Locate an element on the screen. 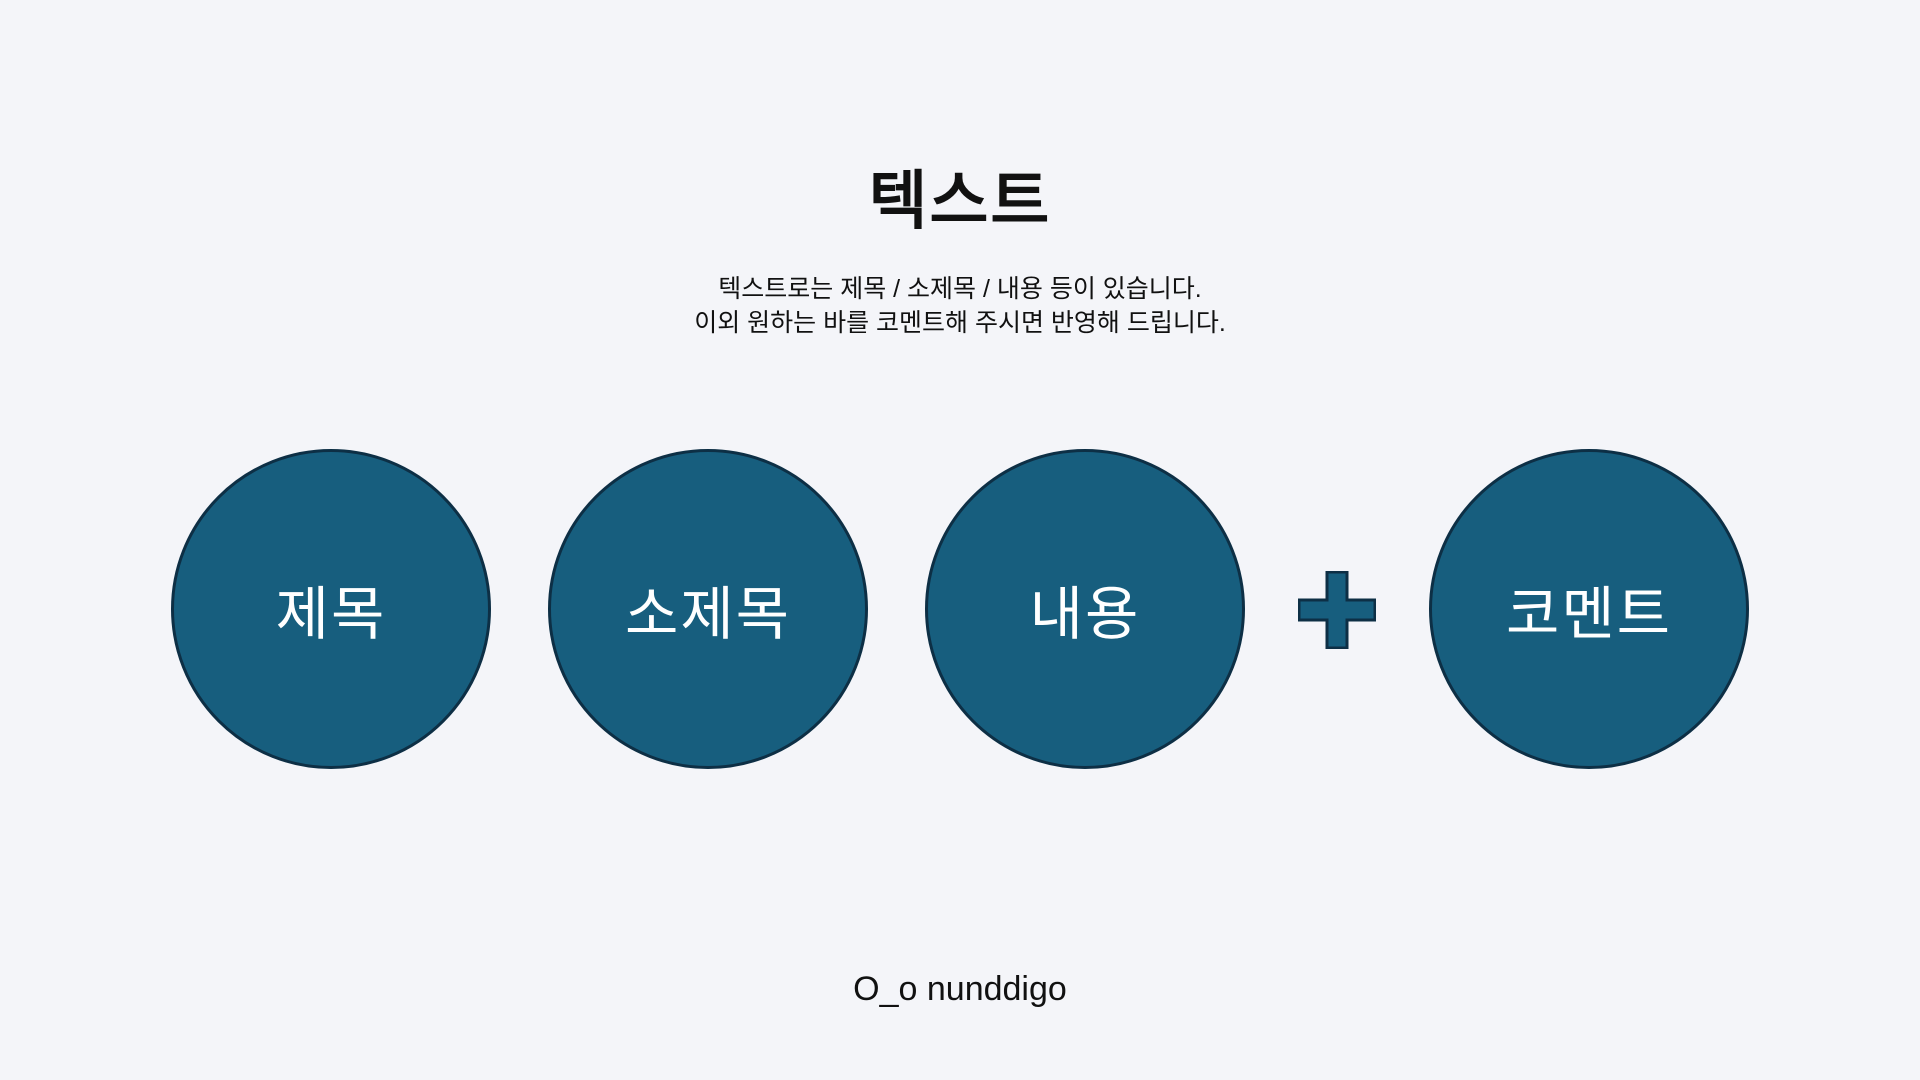  circle-label: 코멘트 is located at coordinates (1589, 614).